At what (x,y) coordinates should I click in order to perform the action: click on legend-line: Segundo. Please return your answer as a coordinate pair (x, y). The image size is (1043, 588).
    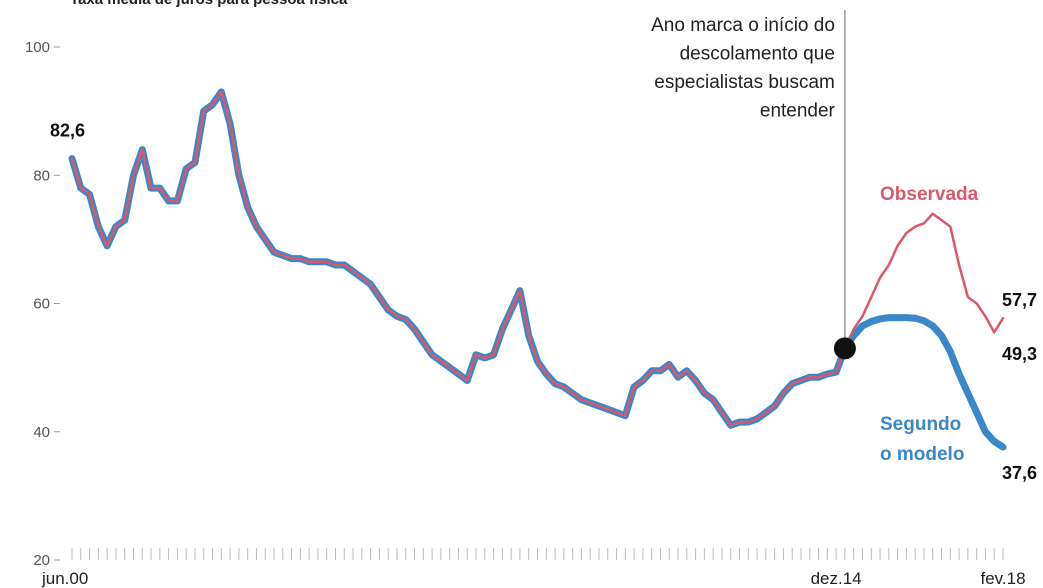
    Looking at the image, I should click on (920, 424).